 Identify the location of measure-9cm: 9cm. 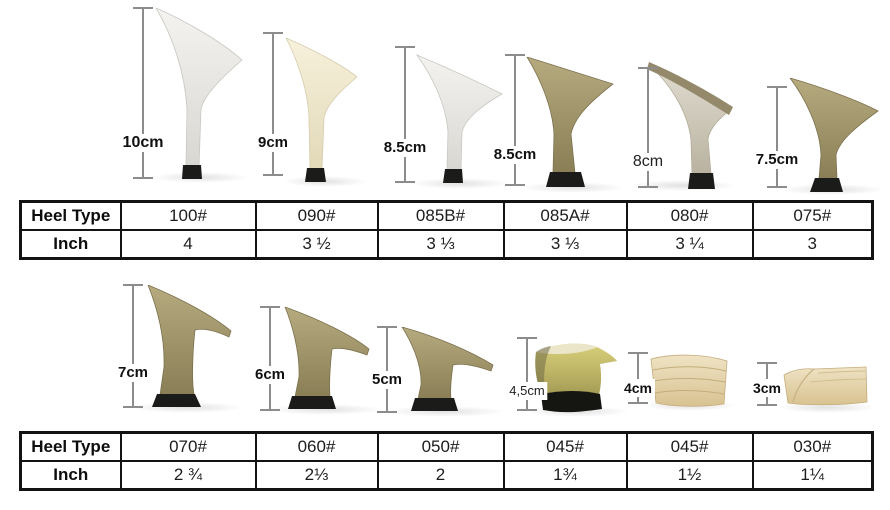
(273, 104).